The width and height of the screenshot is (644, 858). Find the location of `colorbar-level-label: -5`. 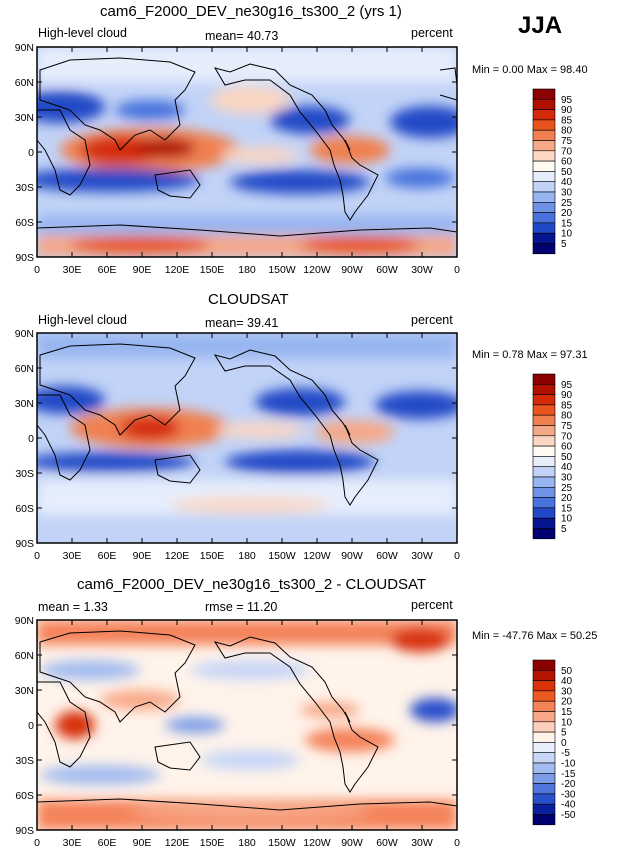

colorbar-level-label: -5 is located at coordinates (565, 753).